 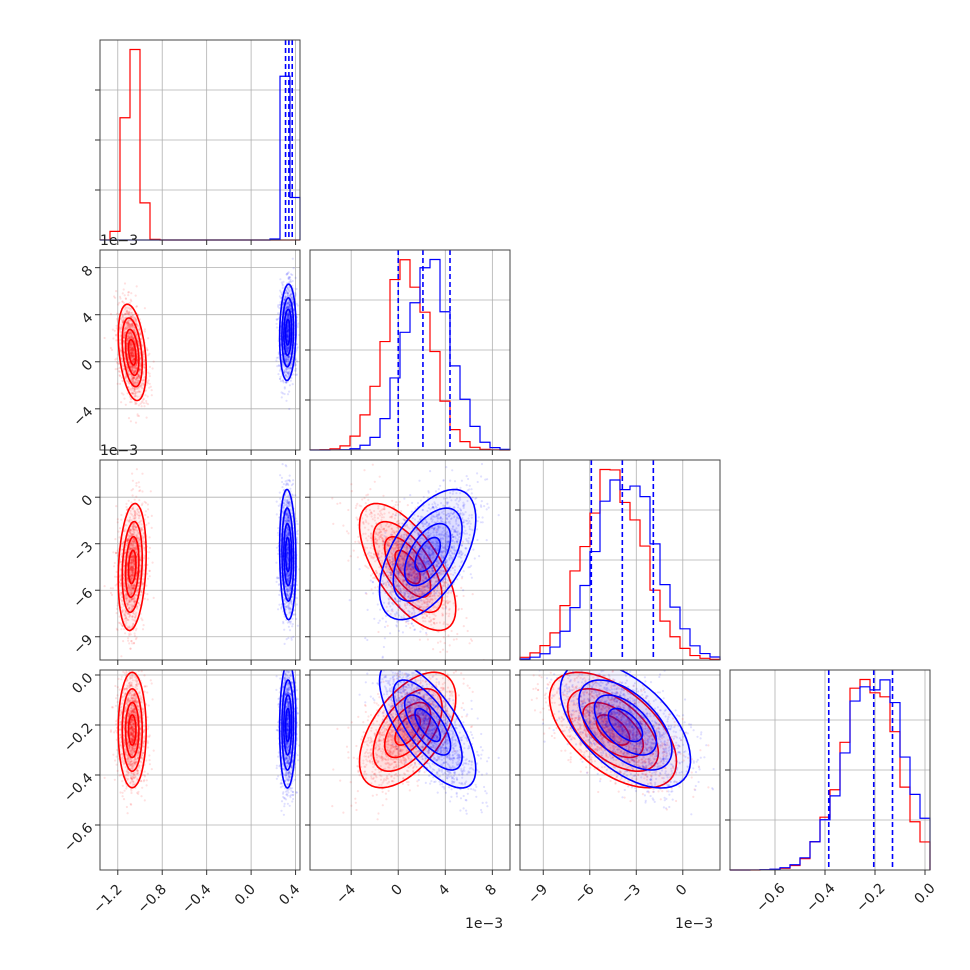 I want to click on panel-frame, so click(x=620, y=560).